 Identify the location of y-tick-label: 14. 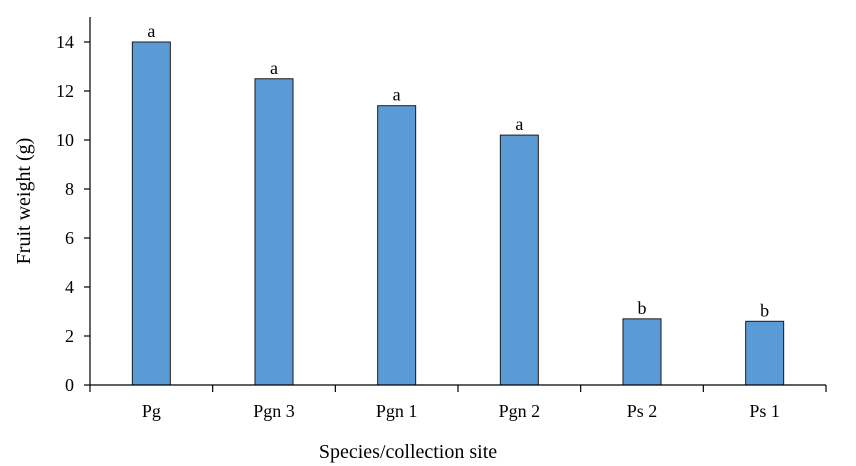
(65, 42).